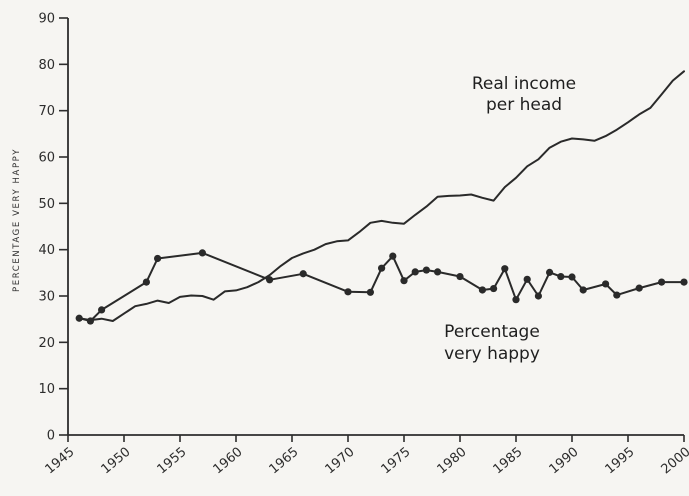  Describe the element at coordinates (51, 436) in the screenshot. I see `y-tick-label: 0` at that location.